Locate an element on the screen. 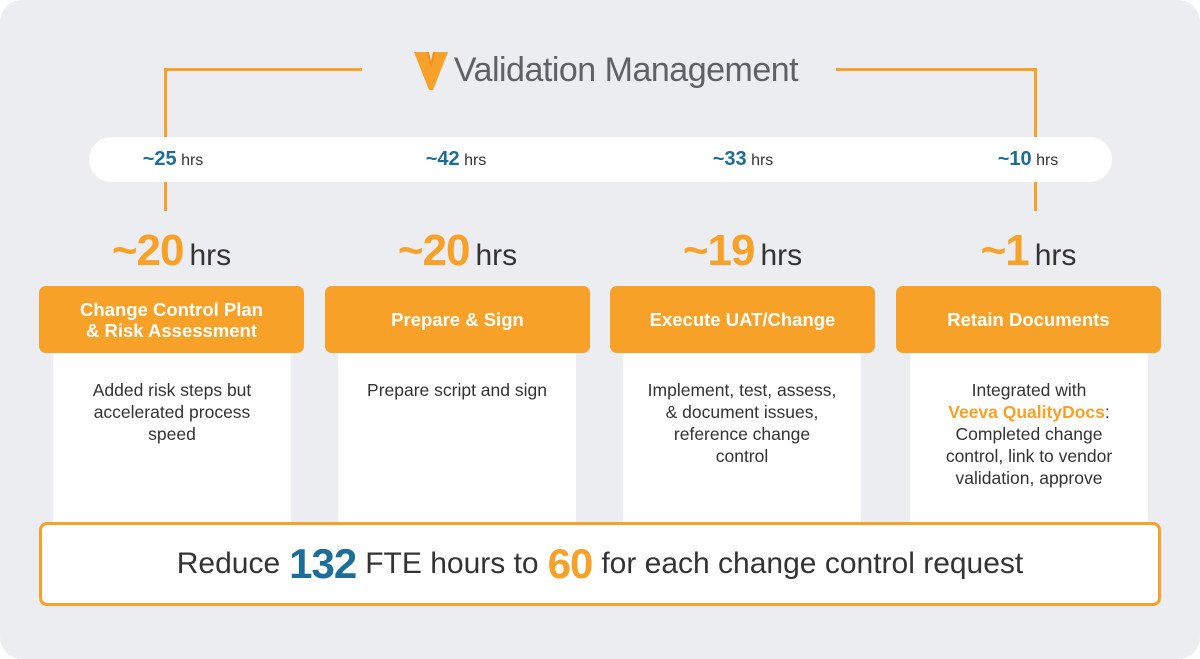 The width and height of the screenshot is (1200, 659). before-hours-step-4: ~10 hrs is located at coordinates (1028, 159).